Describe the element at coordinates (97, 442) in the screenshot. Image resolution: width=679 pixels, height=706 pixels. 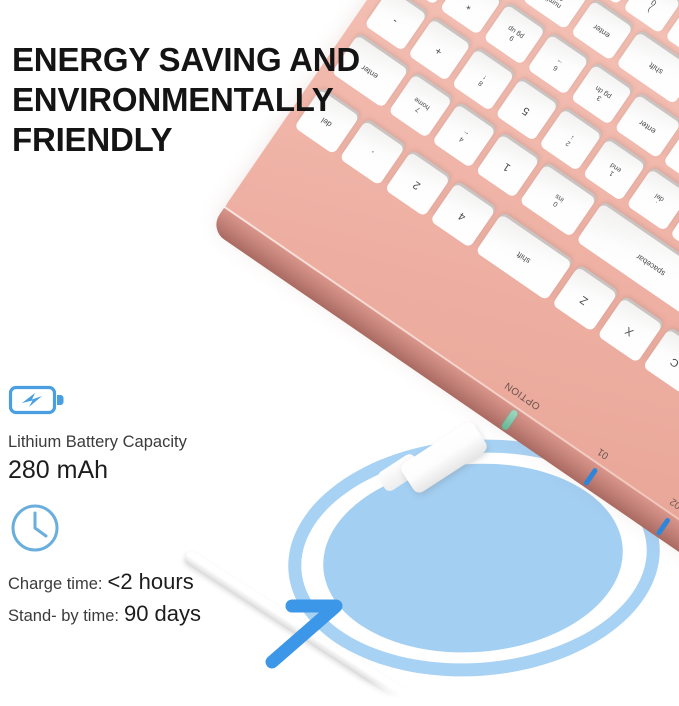
I see `battery-capacity-label: Lithium Battery Capacity` at that location.